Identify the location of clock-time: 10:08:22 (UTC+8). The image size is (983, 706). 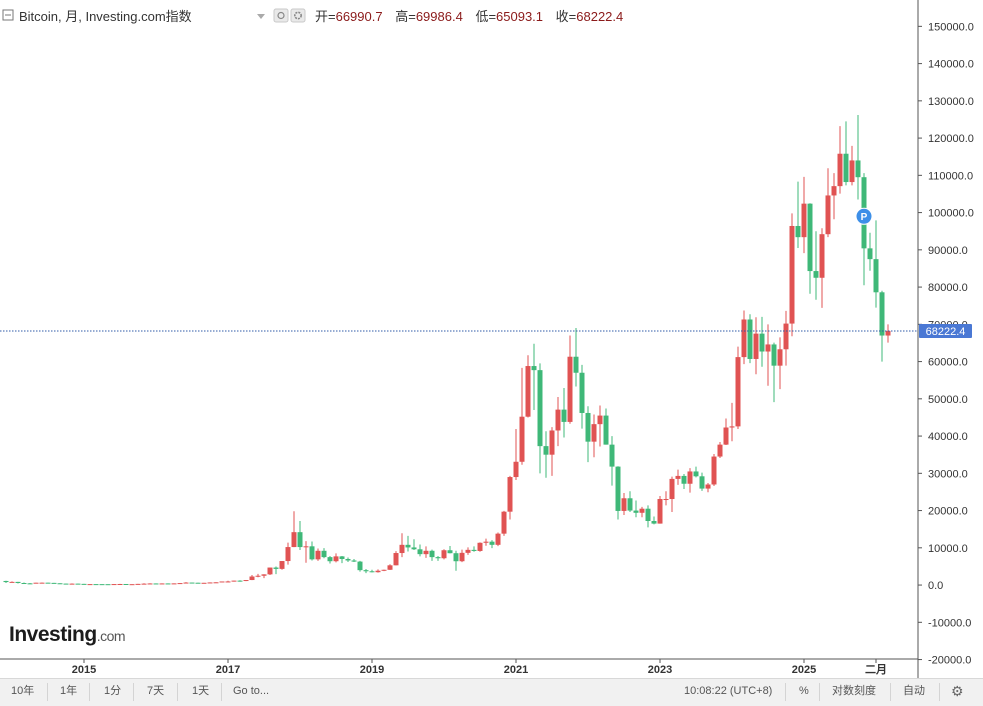
(728, 691).